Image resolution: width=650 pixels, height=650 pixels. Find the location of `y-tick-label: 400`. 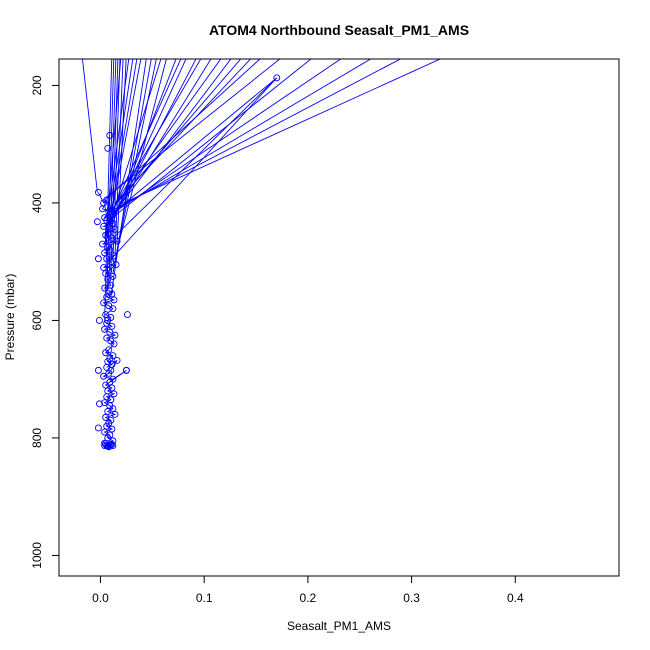

y-tick-label: 400 is located at coordinates (37, 203).